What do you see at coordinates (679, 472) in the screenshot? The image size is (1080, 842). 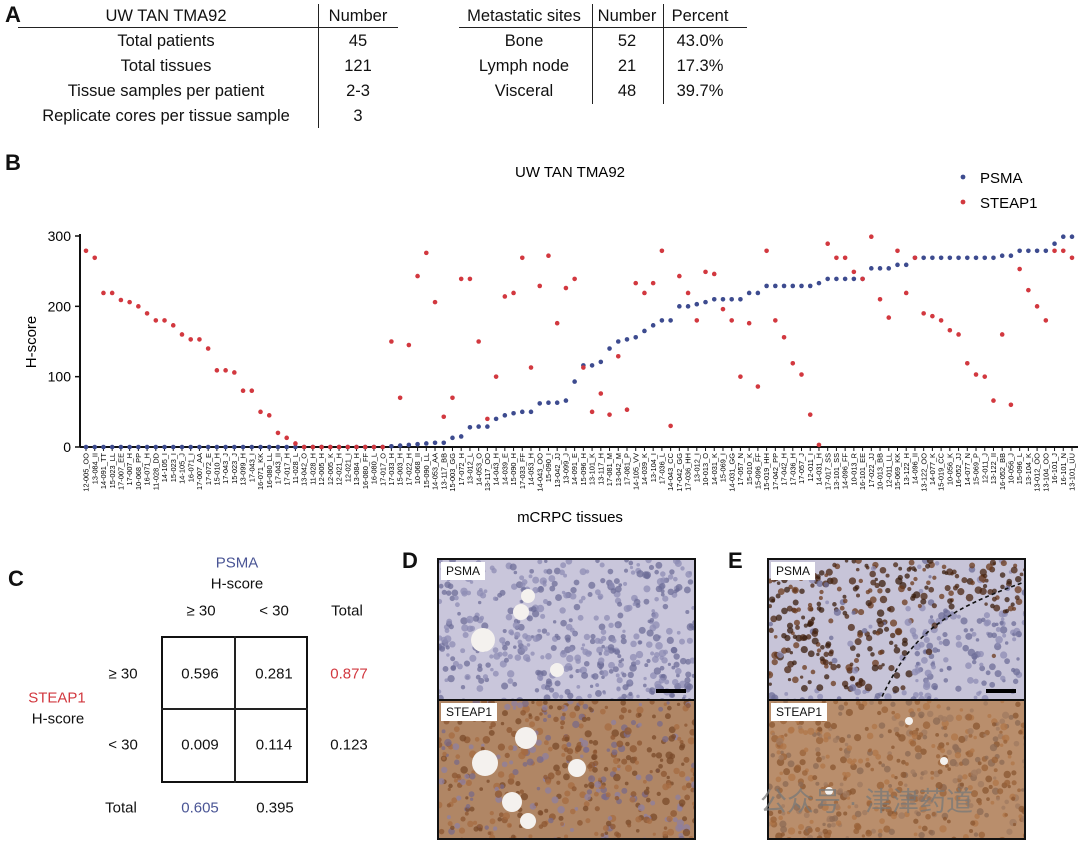 I see `x-tick-label: 17-042_GG` at bounding box center [679, 472].